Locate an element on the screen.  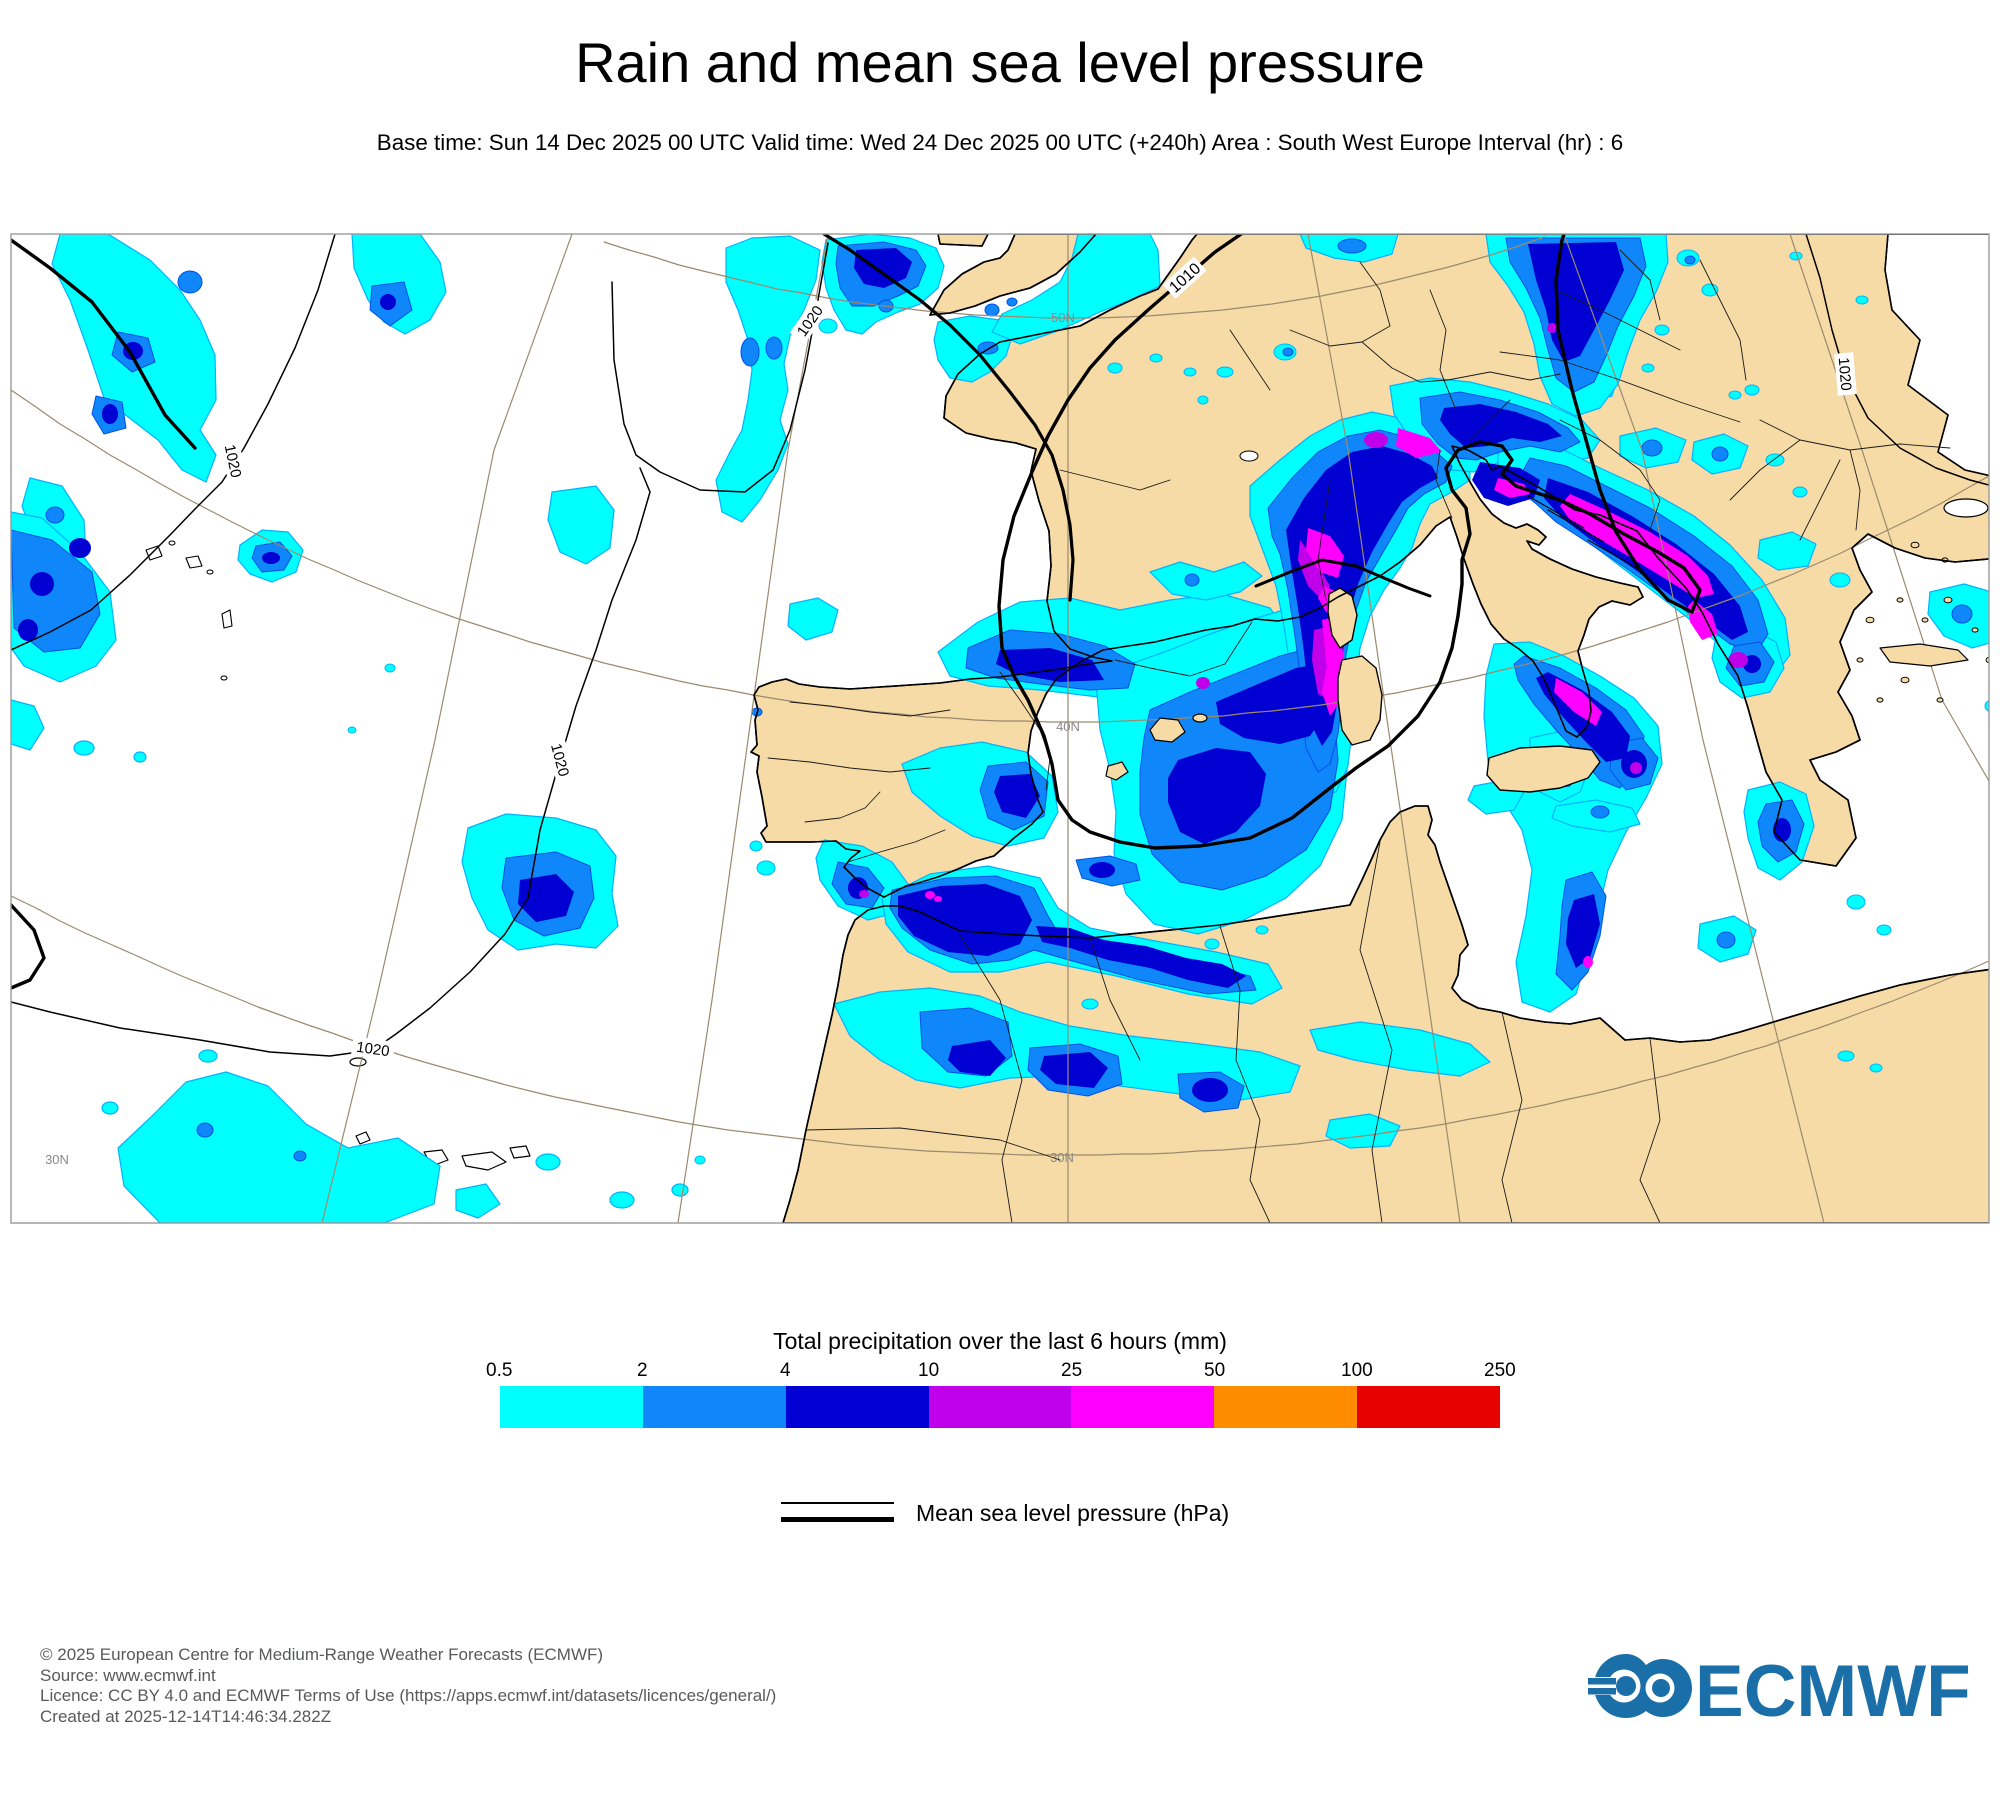
svg-text: ECMWF is located at coordinates (1833, 1688).